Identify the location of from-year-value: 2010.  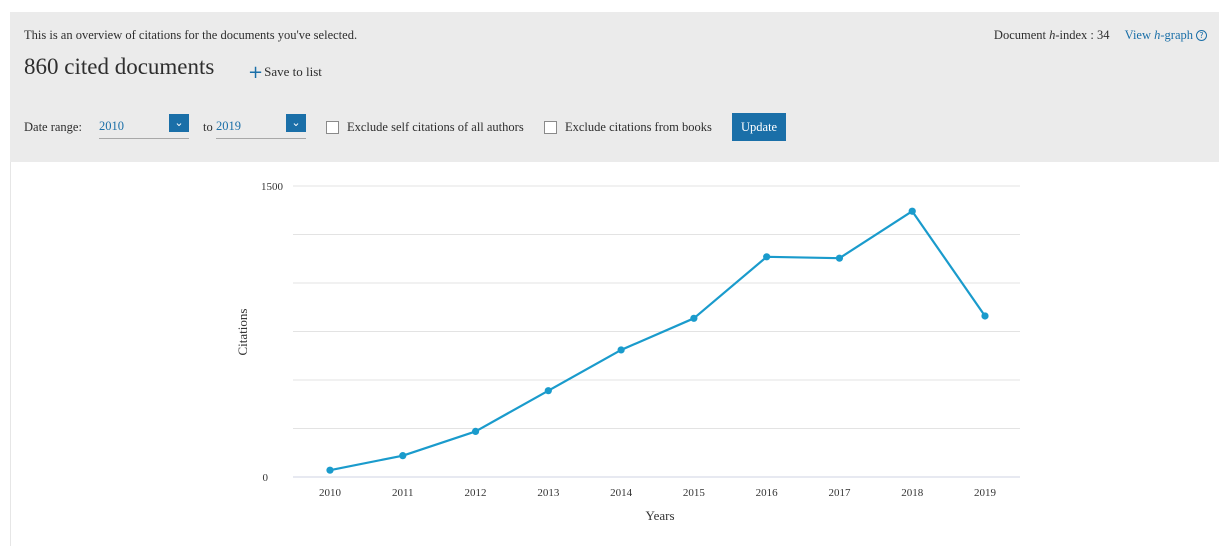
(111, 126).